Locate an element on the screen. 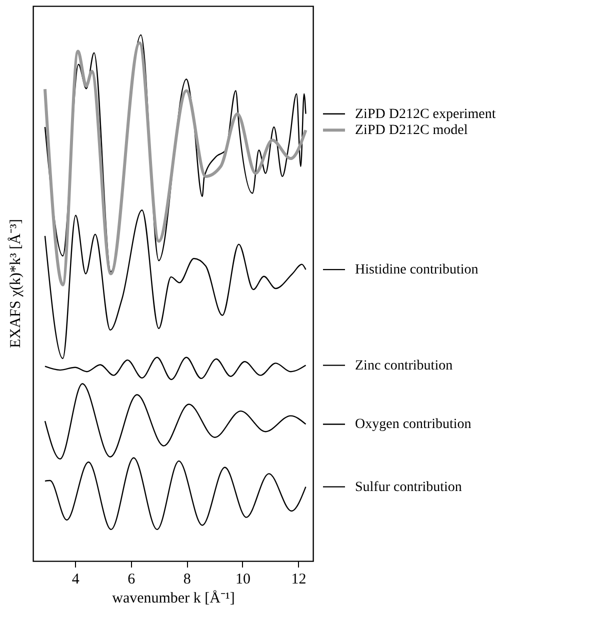 This screenshot has height=637, width=591. x-tick-label: 6 is located at coordinates (132, 580).